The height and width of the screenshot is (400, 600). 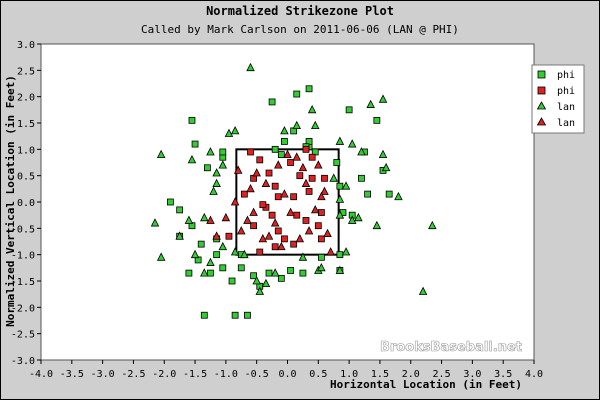 What do you see at coordinates (23, 256) in the screenshot?
I see `y-tick-label: -1.0` at bounding box center [23, 256].